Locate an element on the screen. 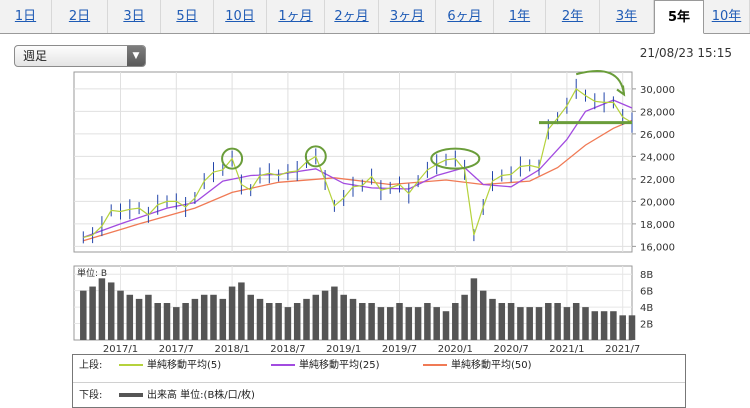  legend-lower-label: 下段: is located at coordinates (91, 395).